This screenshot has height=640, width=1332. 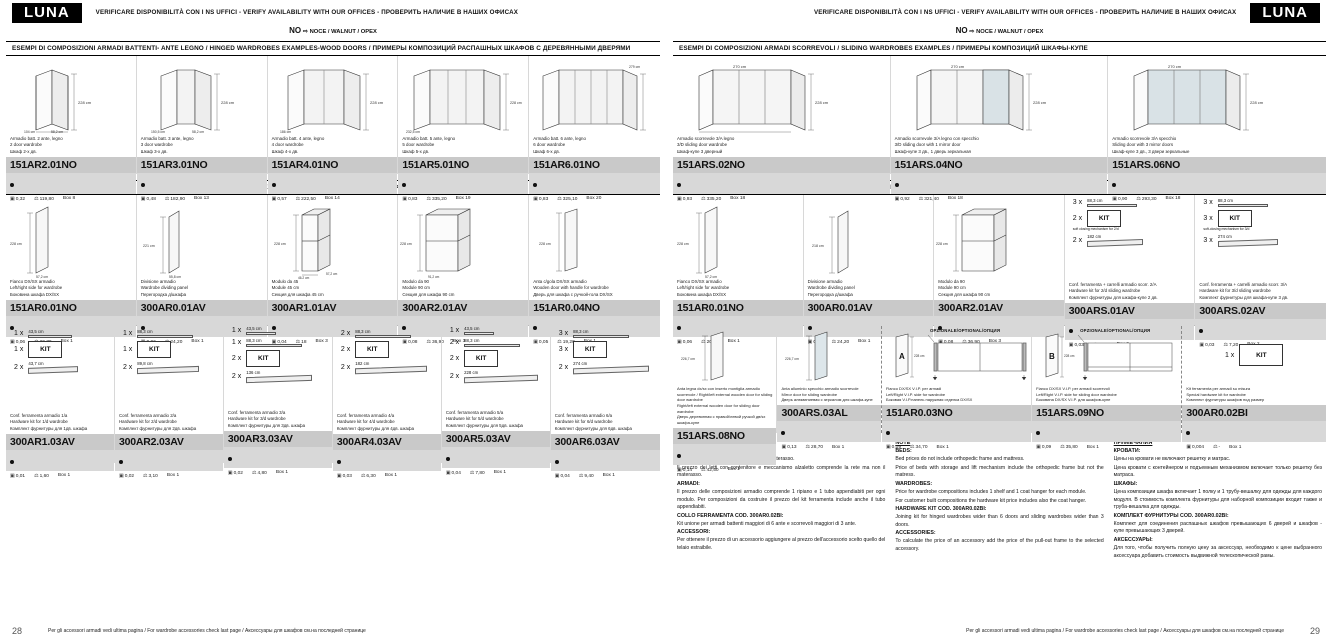 What do you see at coordinates (60, 402) in the screenshot?
I see `kit-cell: 1 x 43,5 cm 1 x KIT 2 x 43,7 cm` at bounding box center [60, 402].